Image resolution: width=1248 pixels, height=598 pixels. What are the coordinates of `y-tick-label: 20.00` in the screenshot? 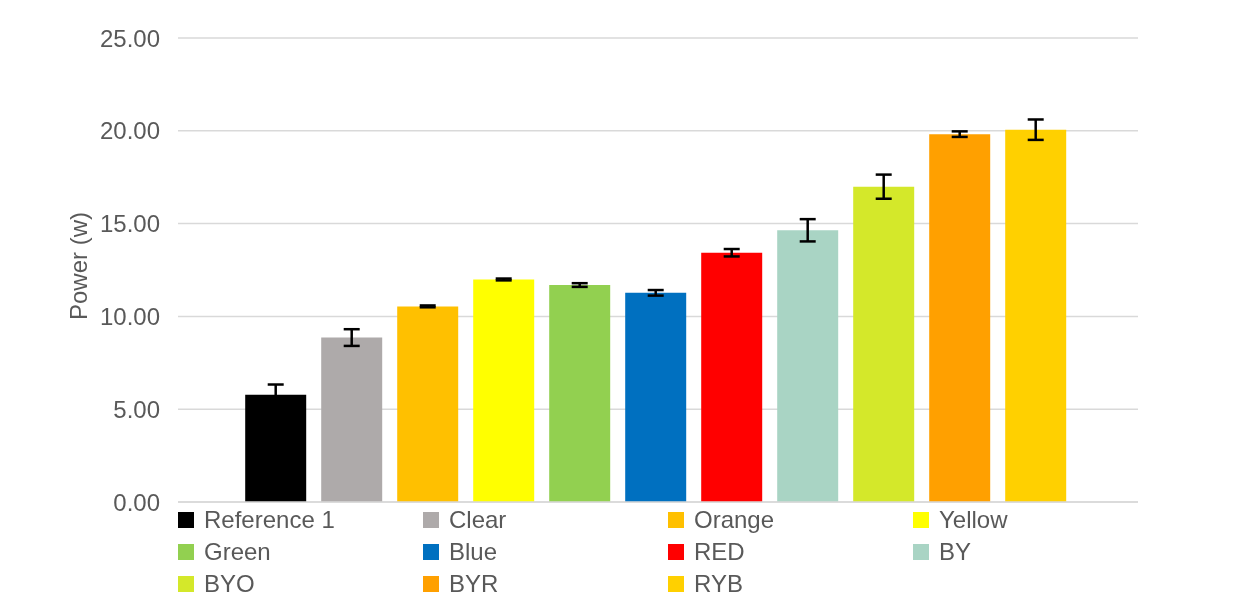 It's located at (129, 131).